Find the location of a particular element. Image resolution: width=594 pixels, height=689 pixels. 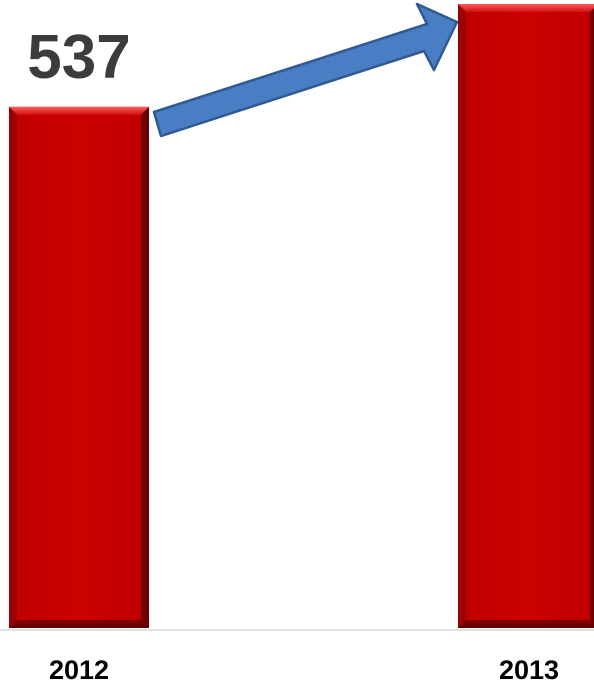

x-tick-label-2012: 2012 is located at coordinates (79, 670).